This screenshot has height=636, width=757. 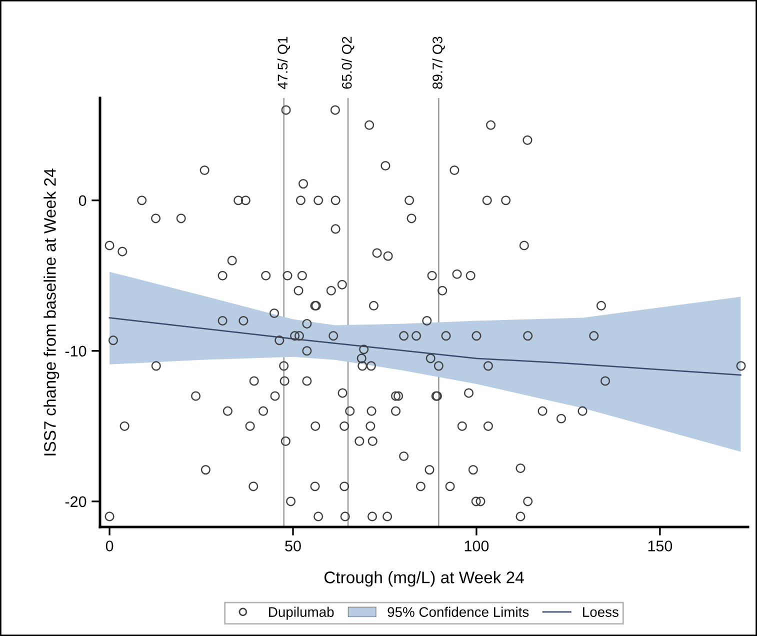 What do you see at coordinates (75, 351) in the screenshot?
I see `y-tick-label: -10` at bounding box center [75, 351].